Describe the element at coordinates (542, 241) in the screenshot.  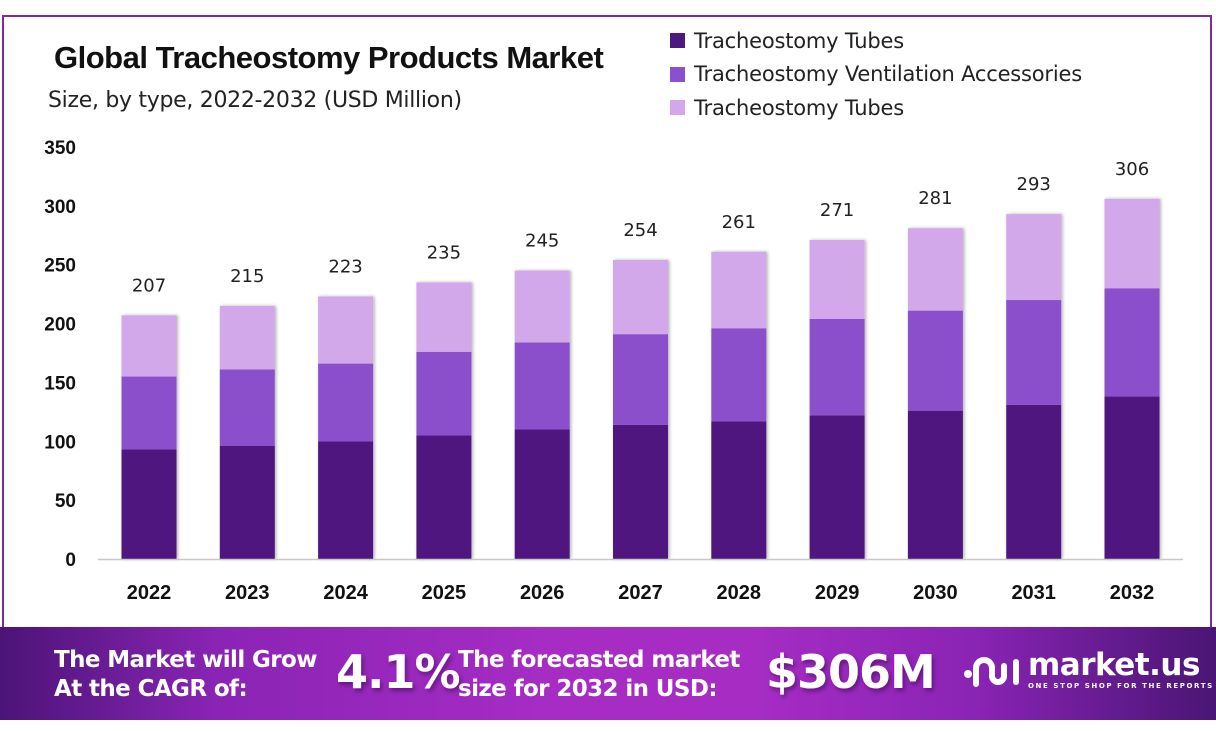
I see `data-label: 245` at that location.